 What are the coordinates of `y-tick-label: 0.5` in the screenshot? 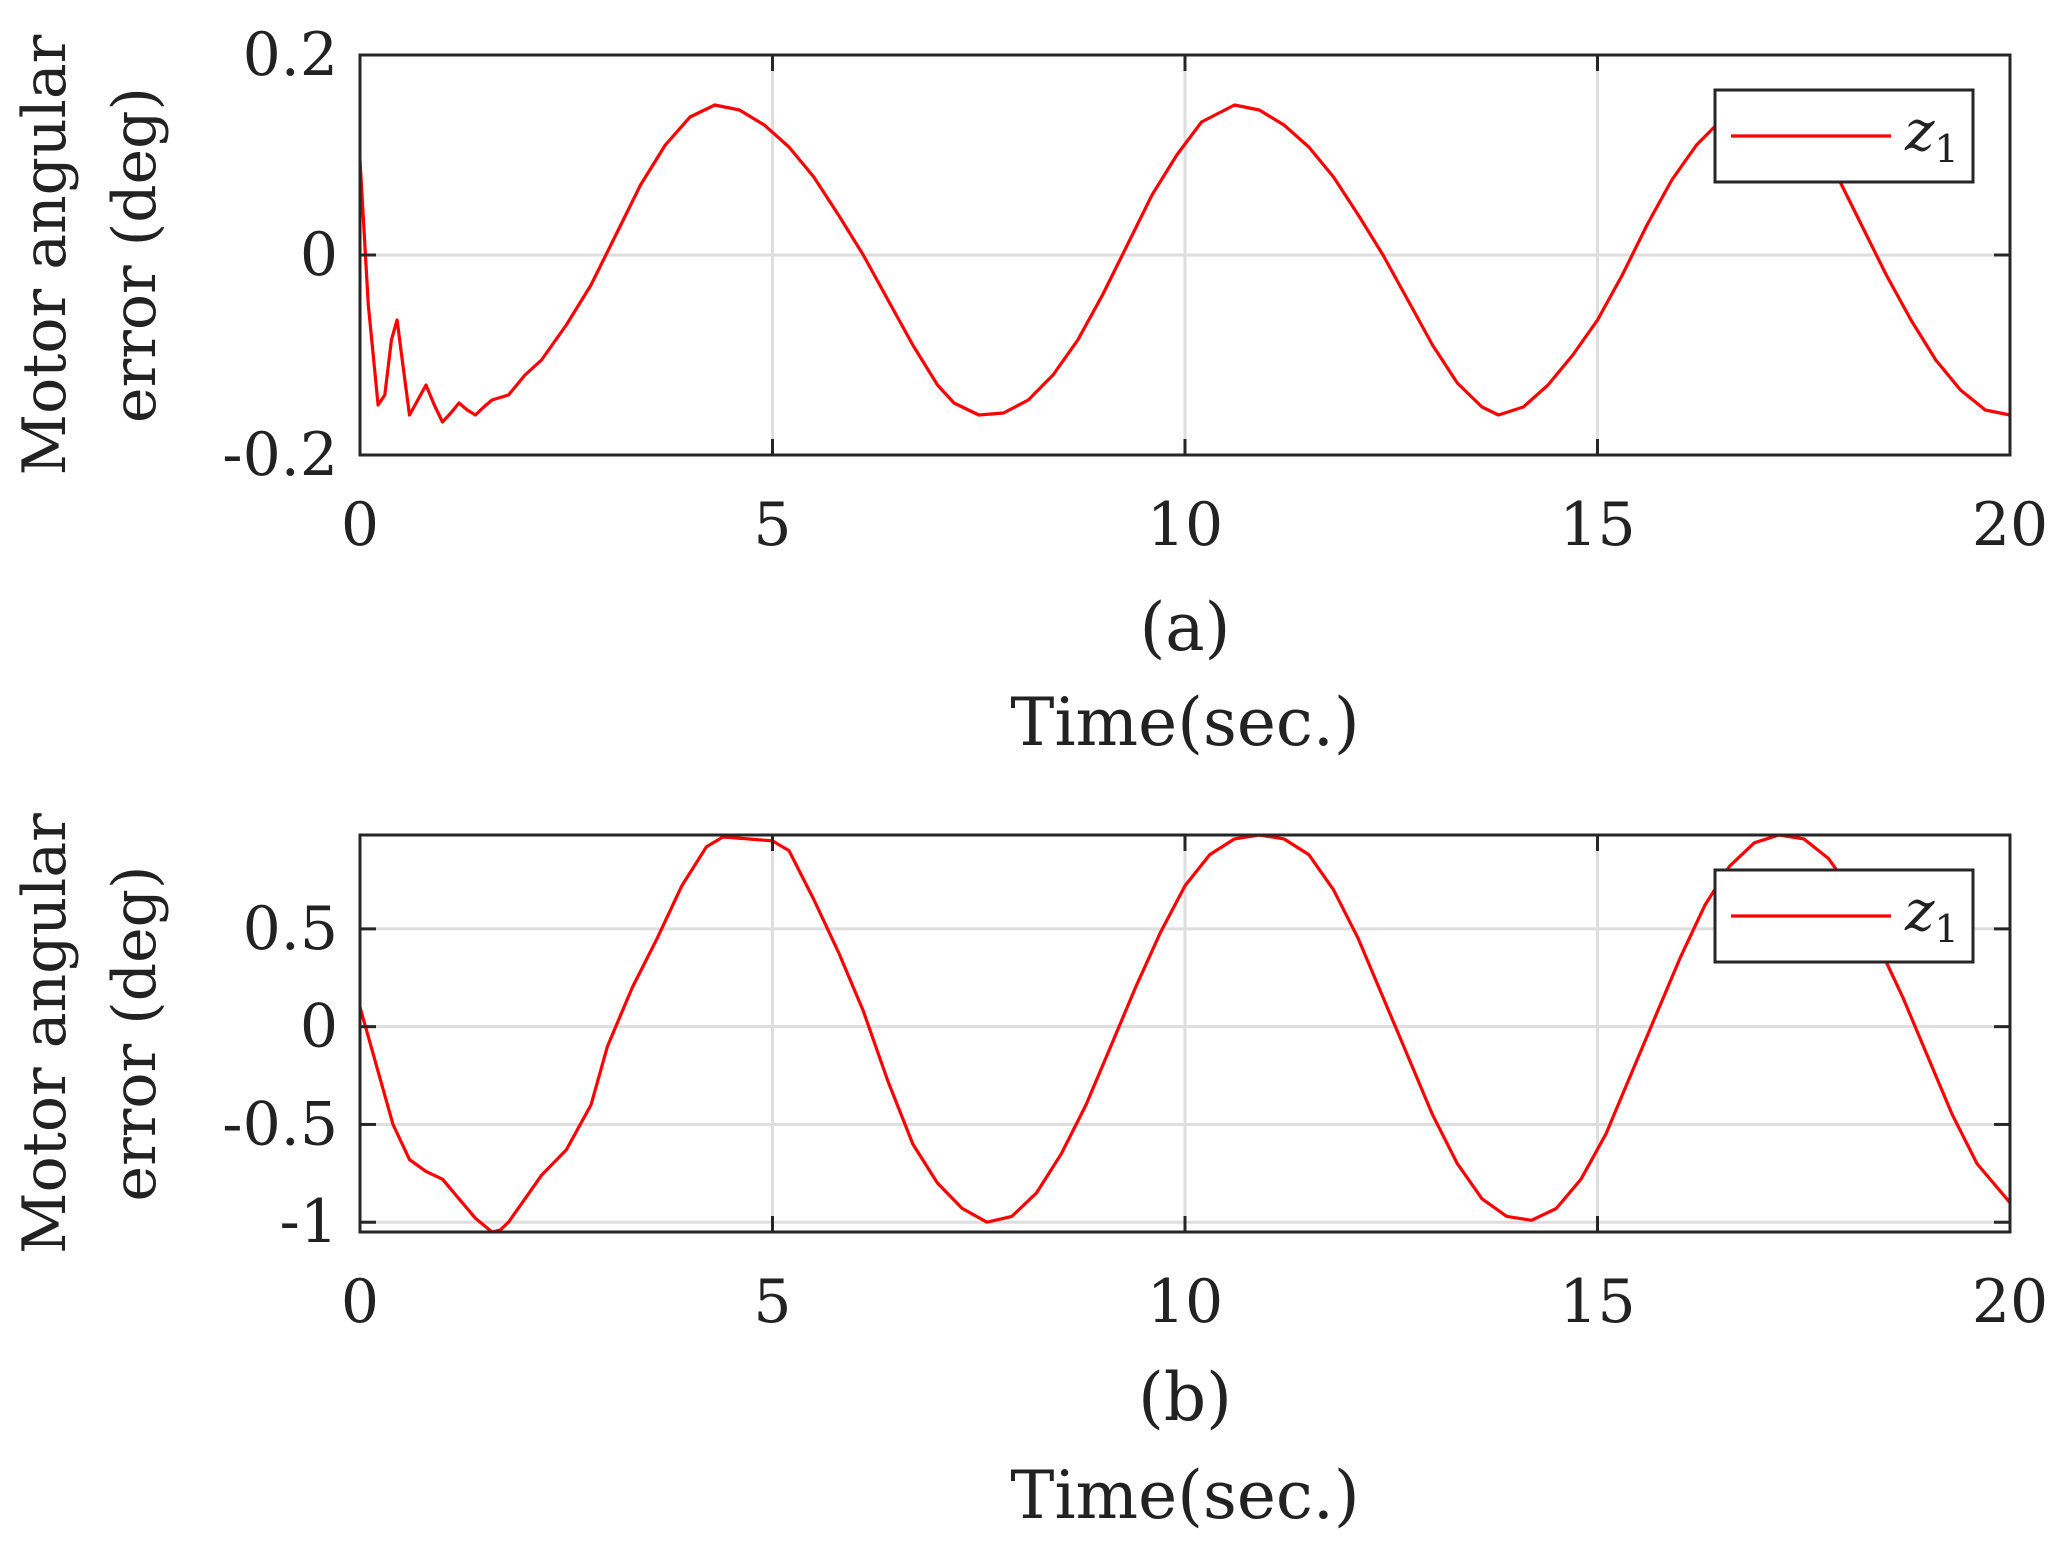 It's located at (290, 929).